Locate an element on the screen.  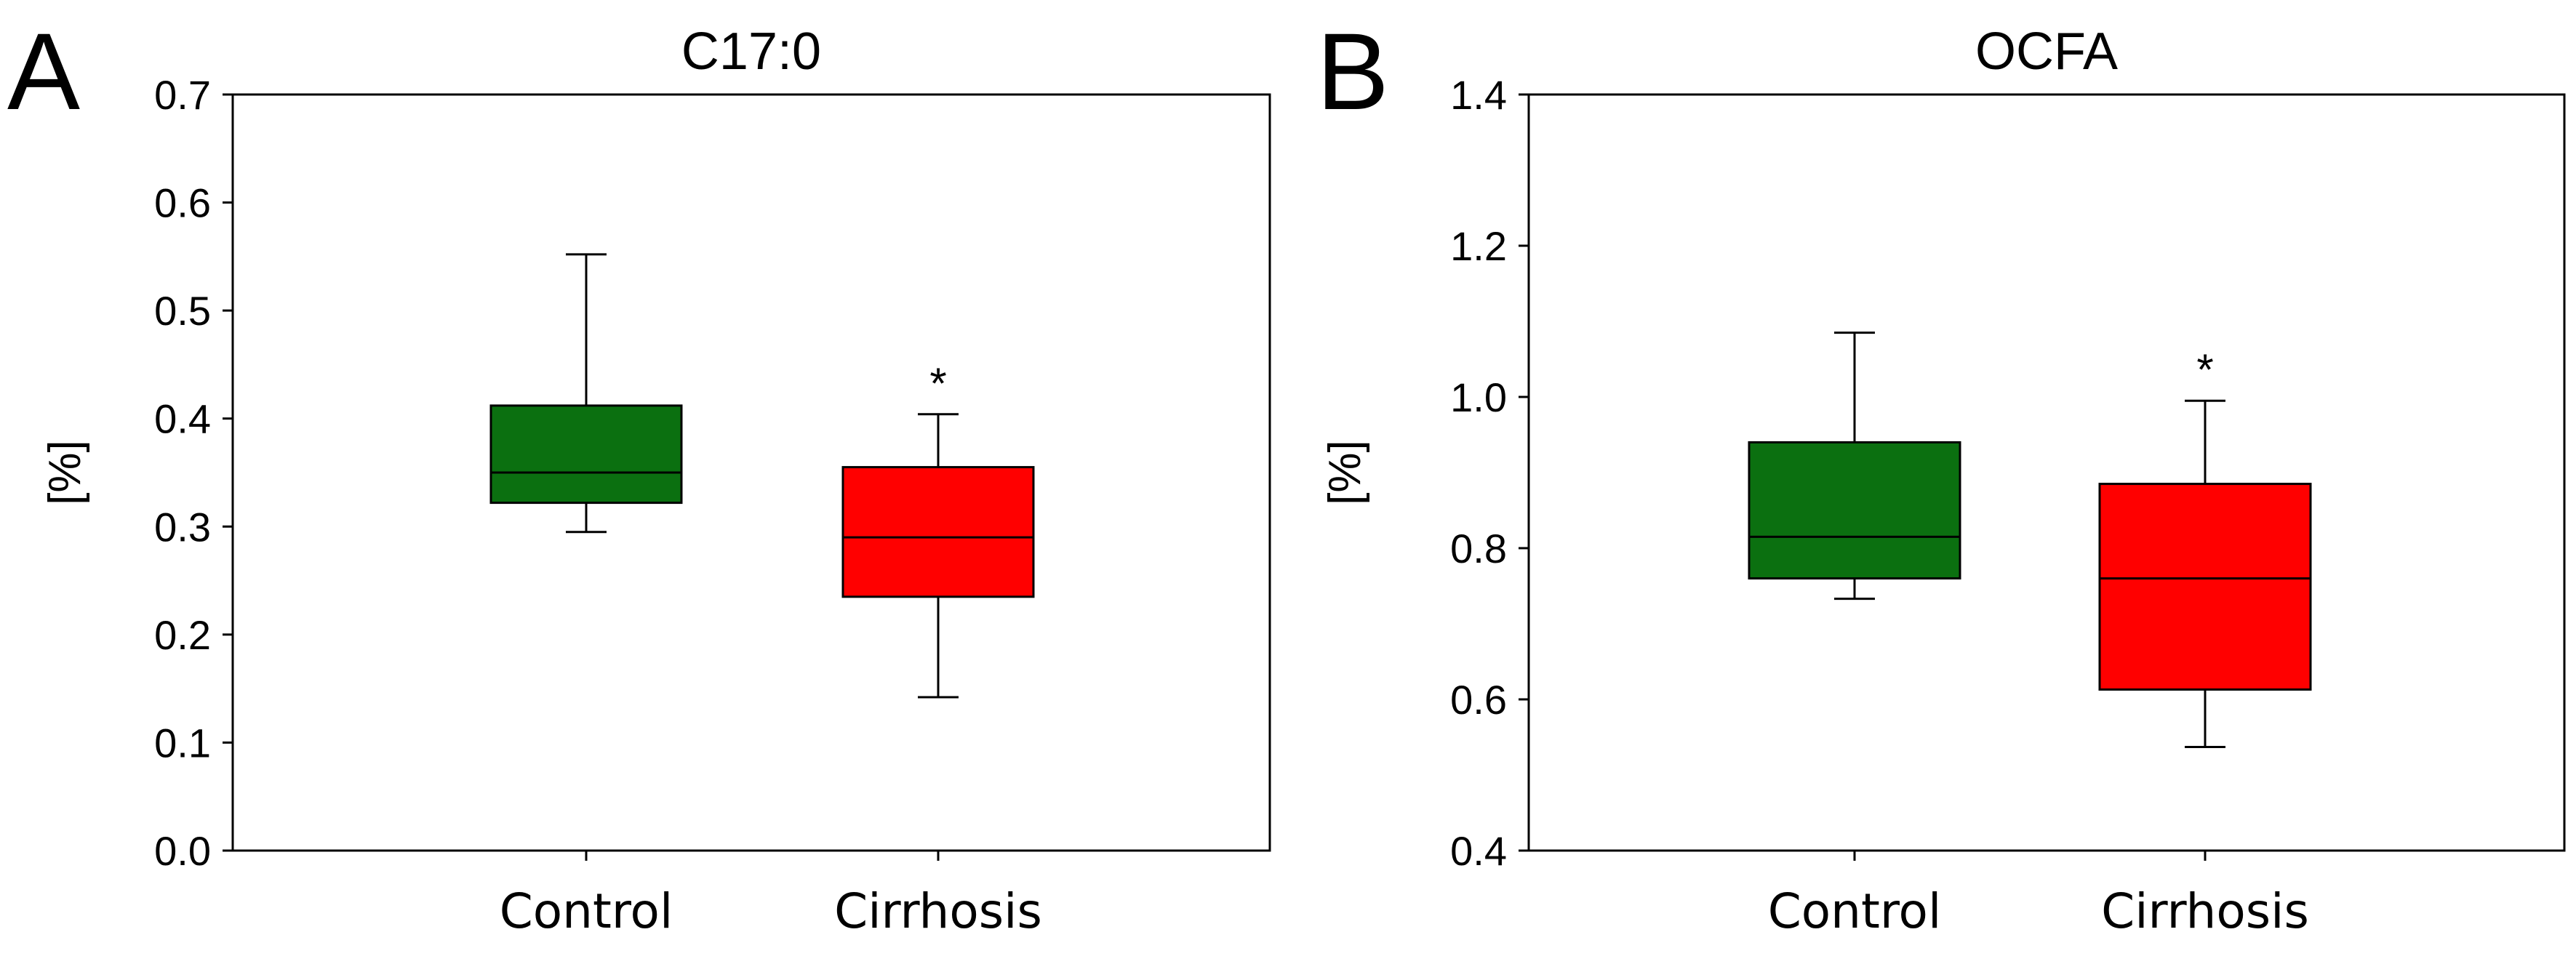
panel-a-ylabel: [%] is located at coordinates (65, 473).